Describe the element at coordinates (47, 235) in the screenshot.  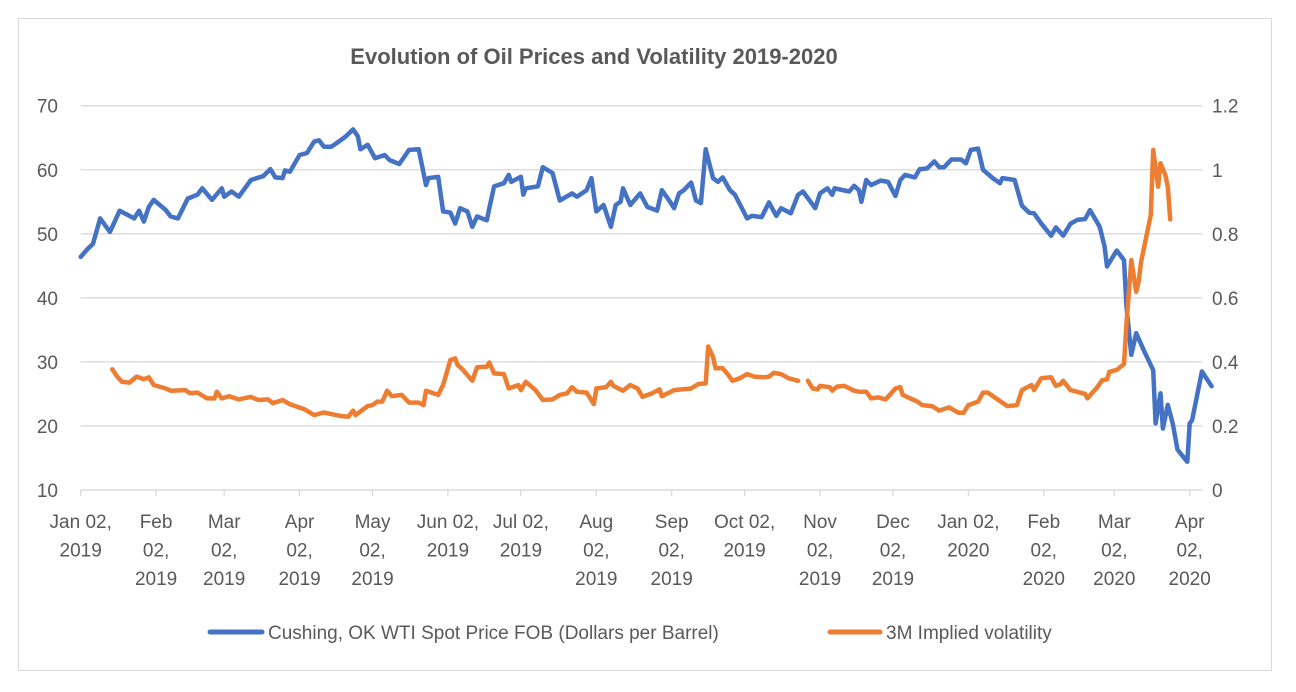
I see `y-tick-label: 50` at that location.